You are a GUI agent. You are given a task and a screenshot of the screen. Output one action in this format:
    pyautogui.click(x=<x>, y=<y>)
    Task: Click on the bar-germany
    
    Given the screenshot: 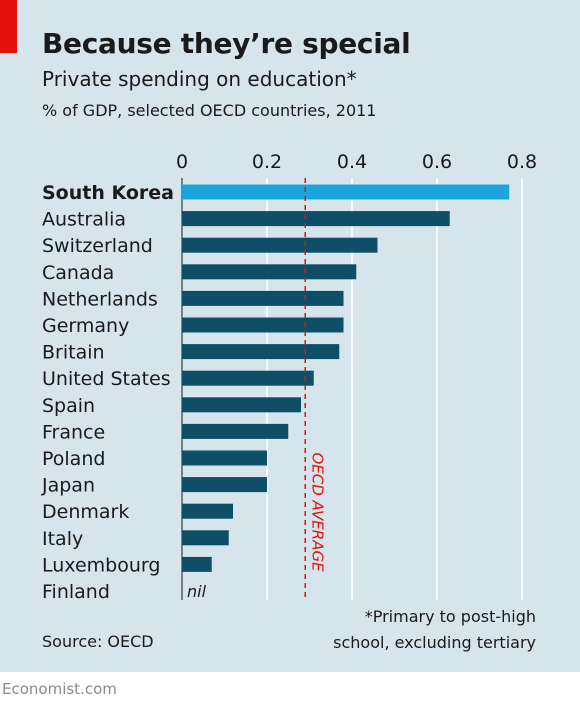 What is the action you would take?
    pyautogui.click(x=263, y=325)
    